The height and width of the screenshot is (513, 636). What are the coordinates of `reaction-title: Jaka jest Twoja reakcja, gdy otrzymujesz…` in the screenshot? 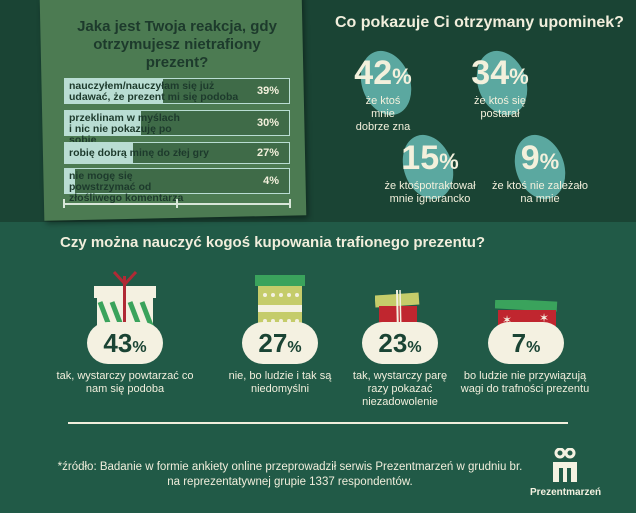 It's located at (177, 44).